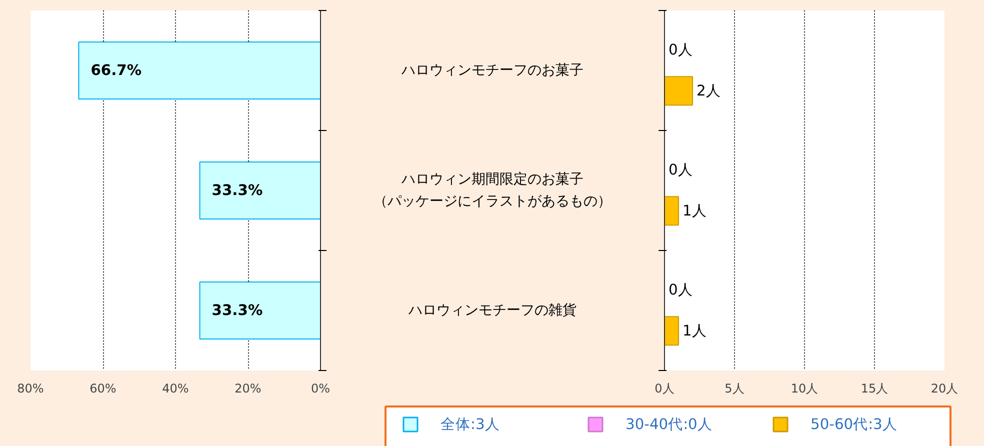 This screenshot has width=984, height=446. I want to click on legend-label: 30-40代:0人, so click(669, 424).